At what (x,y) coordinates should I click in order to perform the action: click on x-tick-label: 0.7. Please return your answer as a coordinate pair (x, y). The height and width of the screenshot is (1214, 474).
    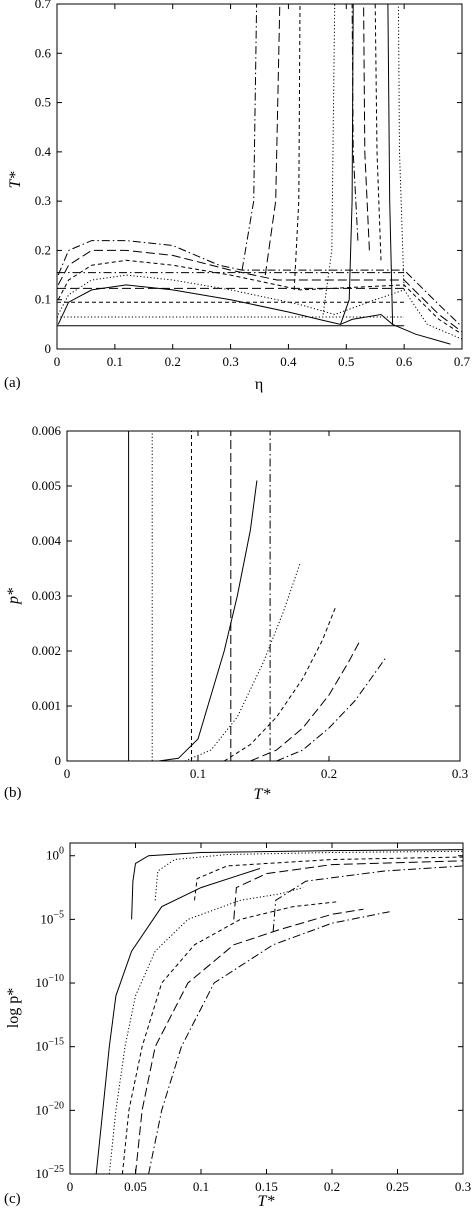
    Looking at the image, I should click on (462, 361).